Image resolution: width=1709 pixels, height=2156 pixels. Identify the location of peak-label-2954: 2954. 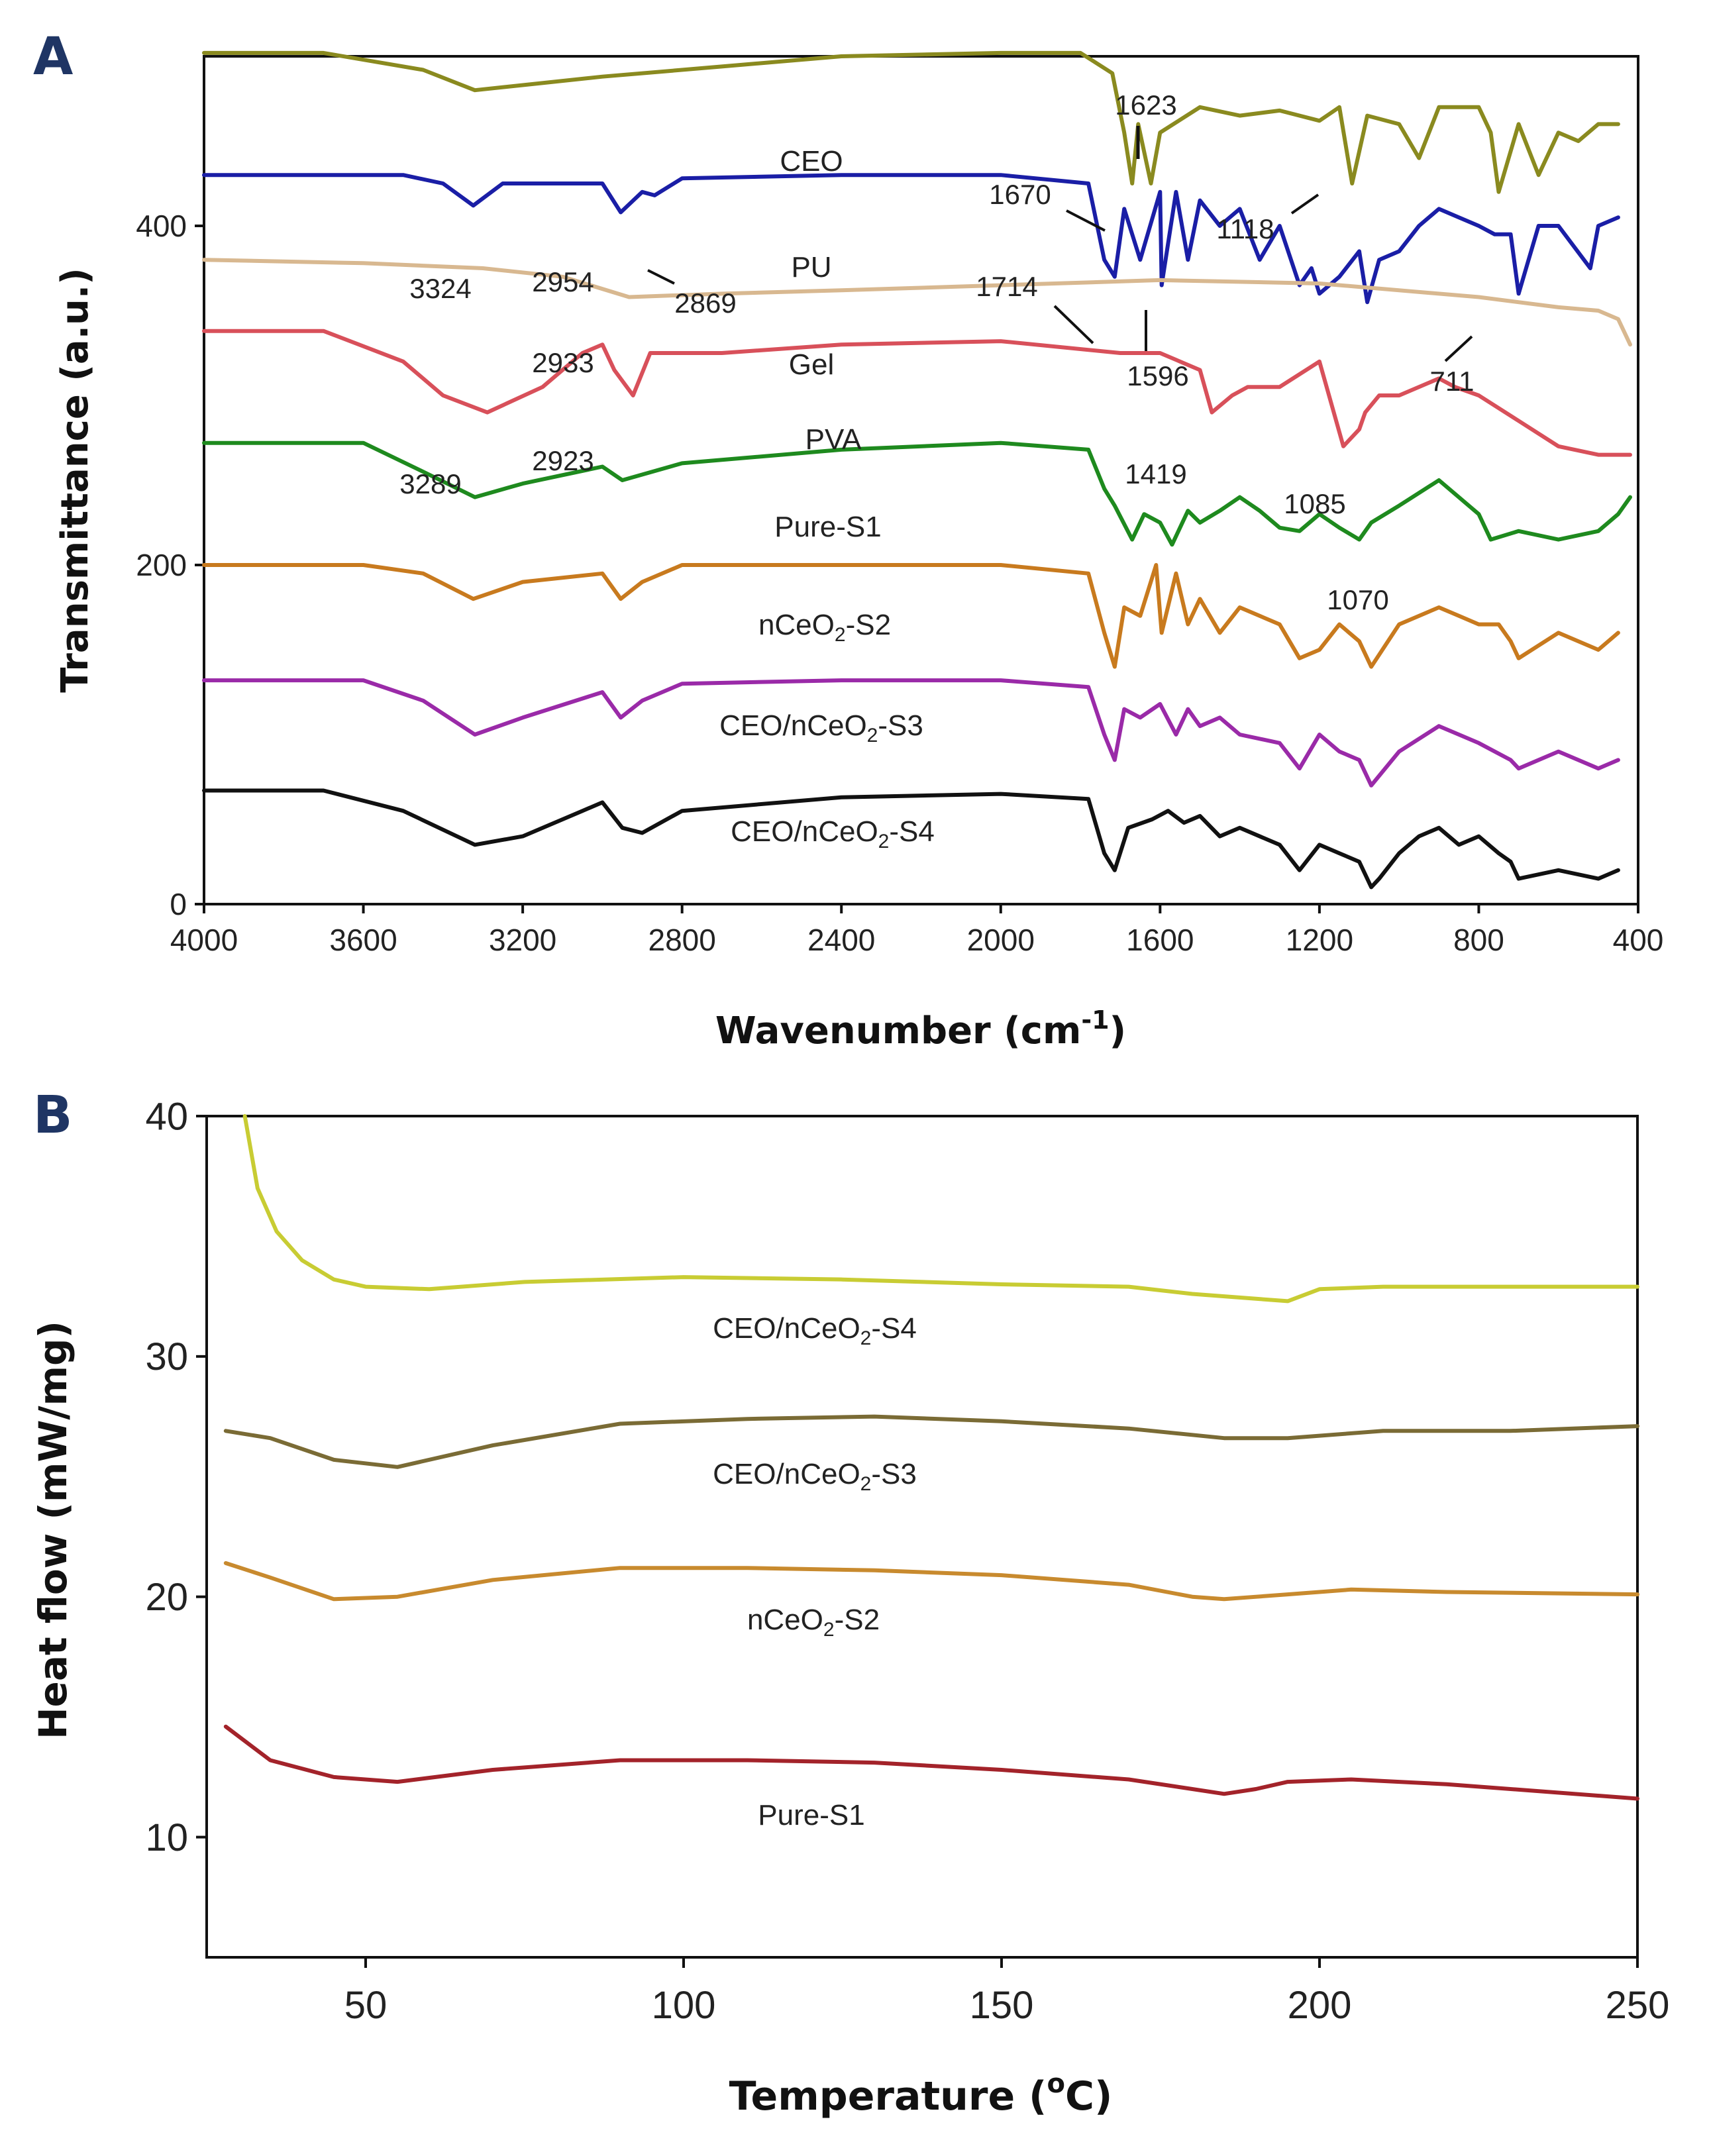
(563, 281).